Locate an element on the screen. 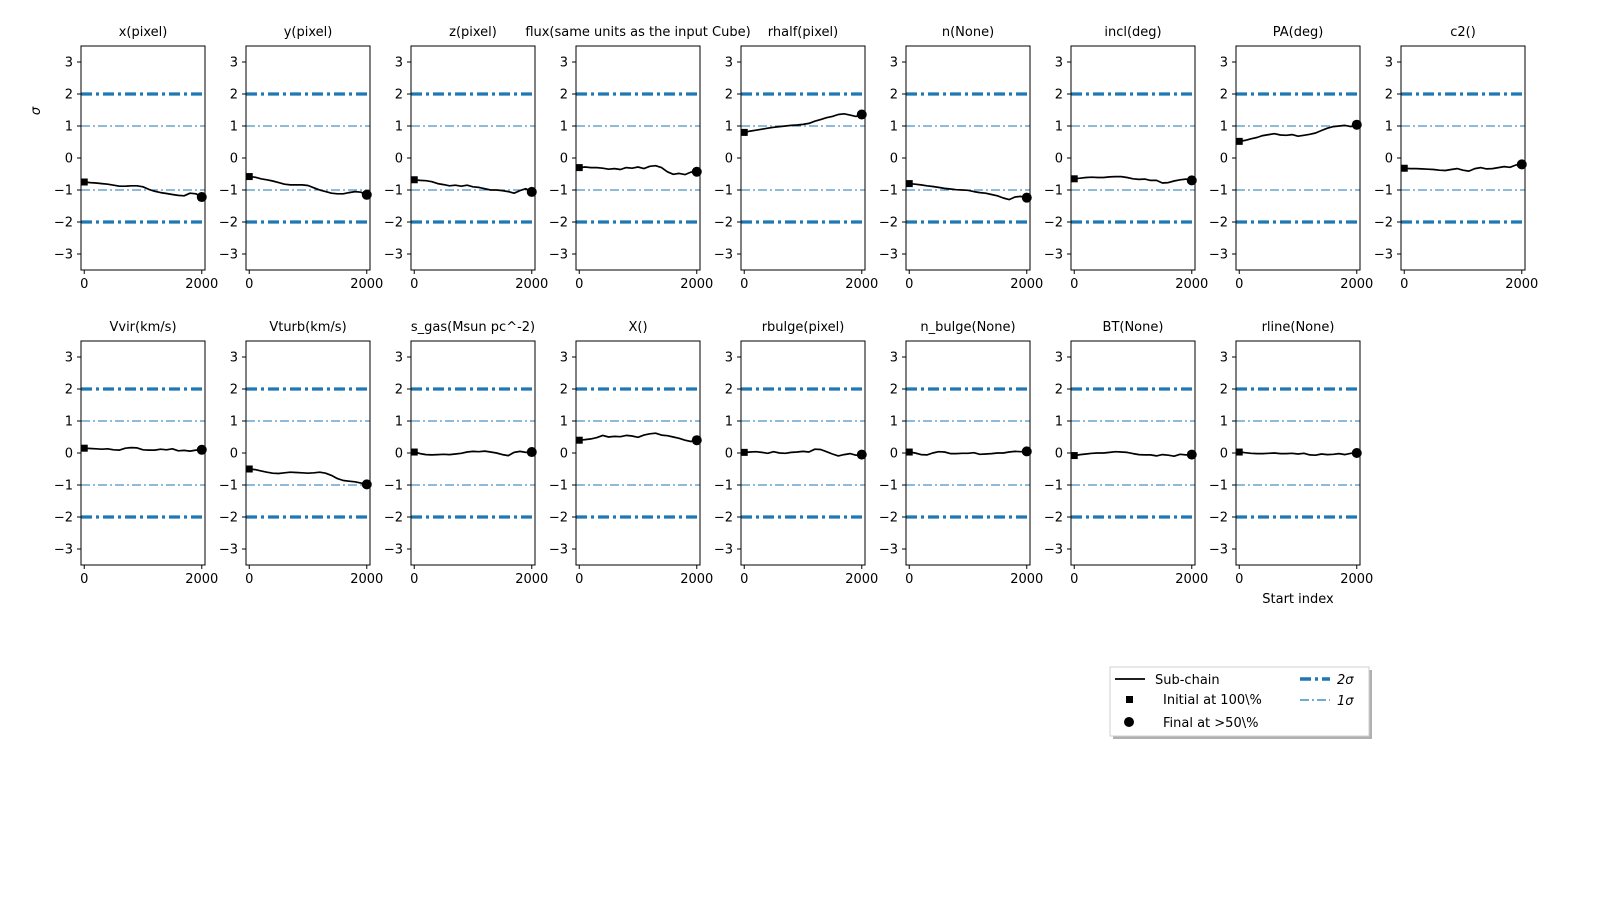  panel-8: −3 −2 −1 0 1 2 3 0 2000 PA(deg) is located at coordinates (1291, 158).